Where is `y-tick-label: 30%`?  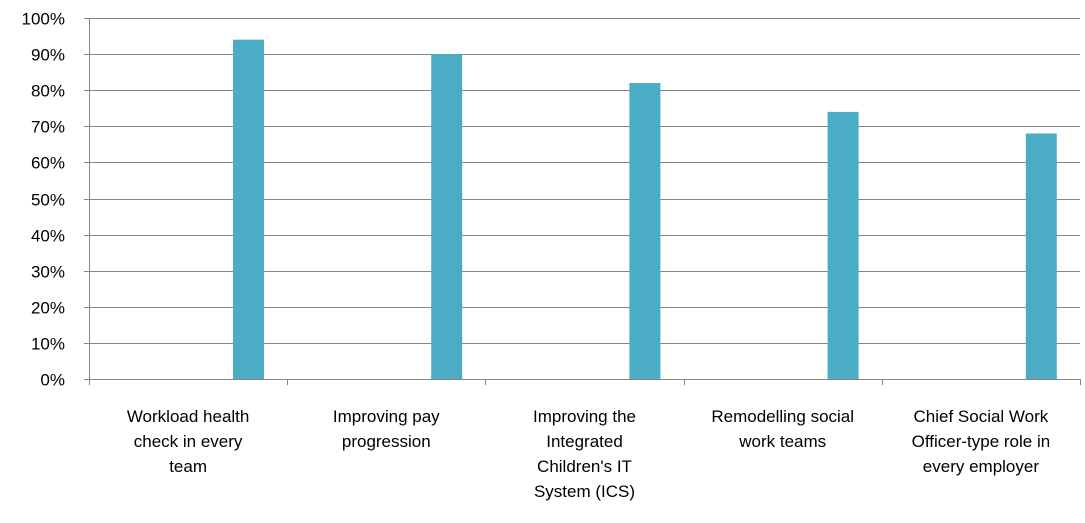
y-tick-label: 30% is located at coordinates (48, 272).